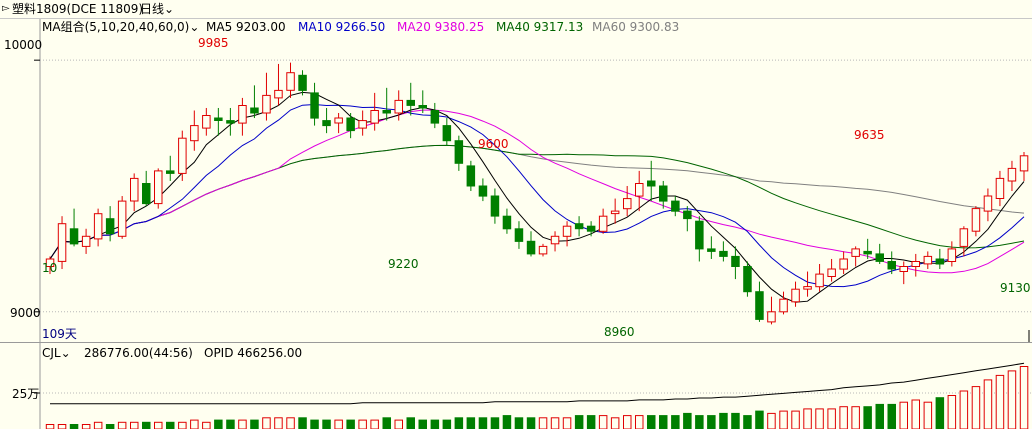 Image resolution: width=1032 pixels, height=429 pixels. I want to click on ma20-value: MA20 9380.25, so click(441, 27).